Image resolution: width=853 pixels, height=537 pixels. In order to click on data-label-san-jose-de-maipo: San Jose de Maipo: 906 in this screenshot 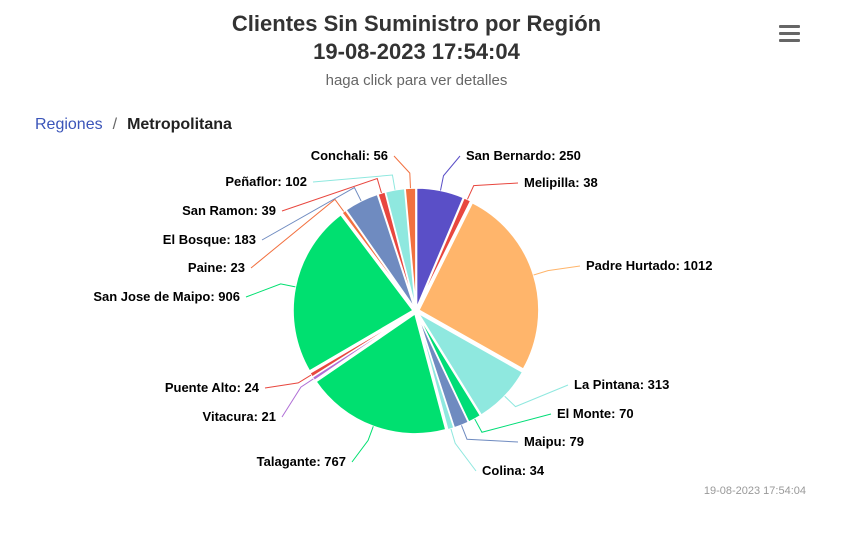, I will do `click(166, 296)`.